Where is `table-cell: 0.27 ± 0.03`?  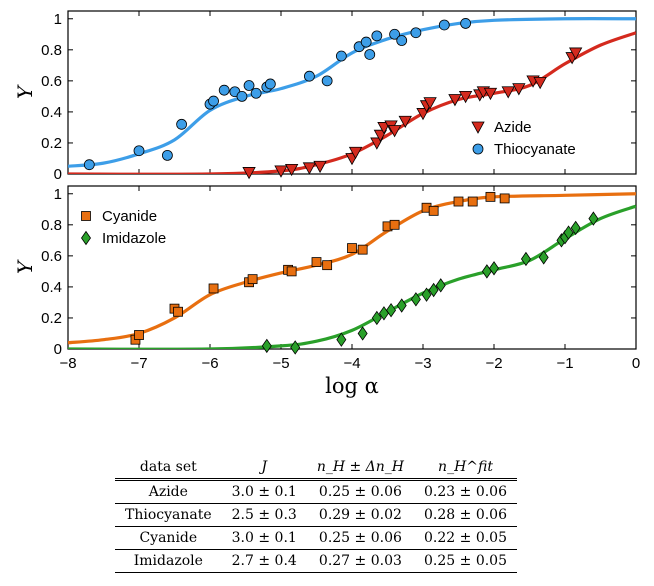 table-cell: 0.27 ± 0.03 is located at coordinates (360, 561).